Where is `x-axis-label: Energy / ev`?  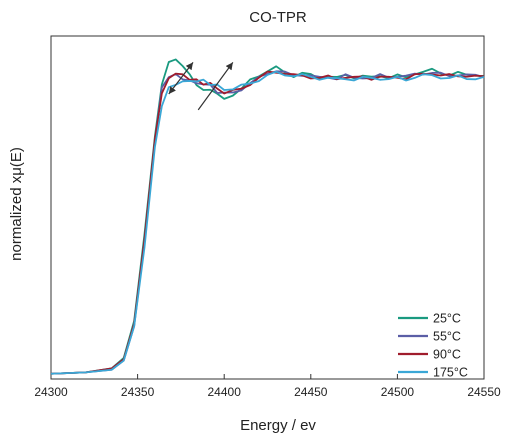 x-axis-label: Energy / ev is located at coordinates (278, 425).